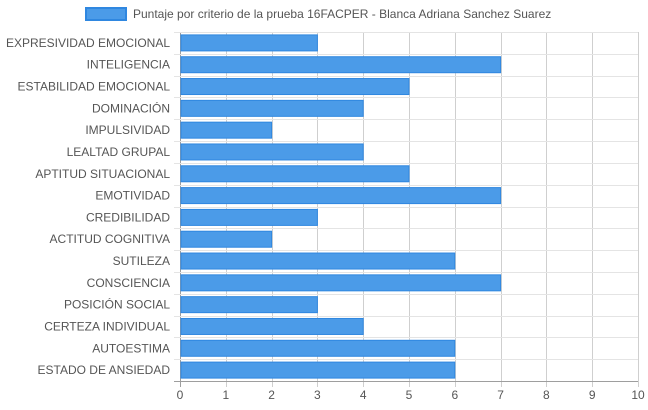  What do you see at coordinates (117, 304) in the screenshot?
I see `category-label: POSICIÓN SOCIAL` at bounding box center [117, 304].